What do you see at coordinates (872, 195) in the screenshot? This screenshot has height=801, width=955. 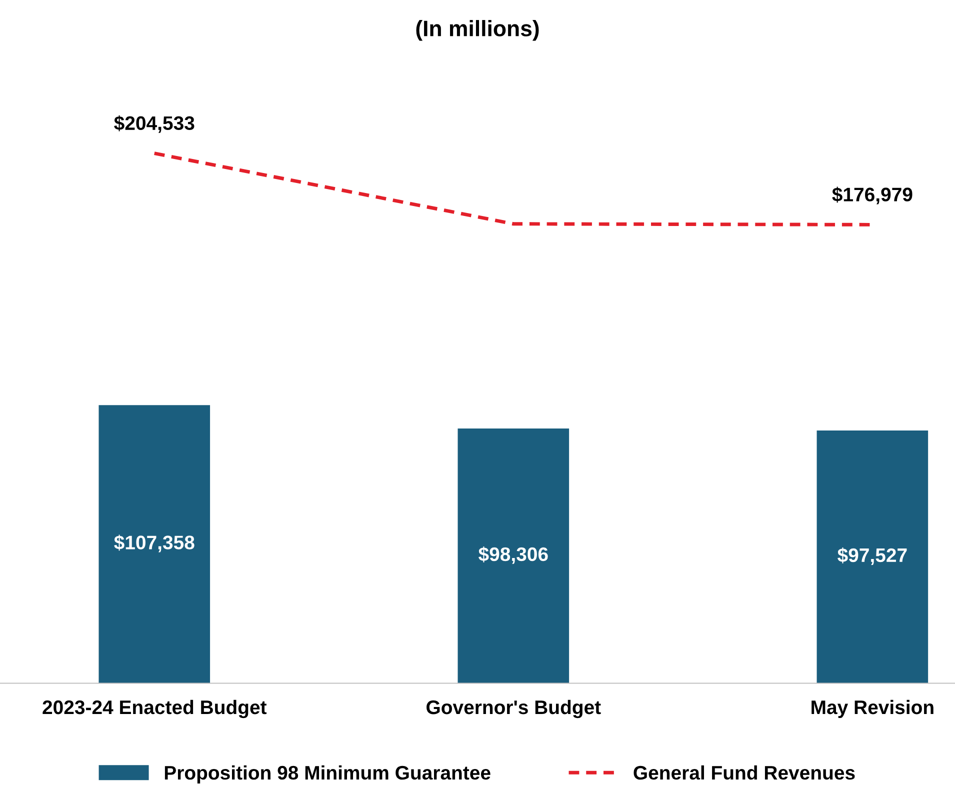 I see `data-label: $176,979` at bounding box center [872, 195].